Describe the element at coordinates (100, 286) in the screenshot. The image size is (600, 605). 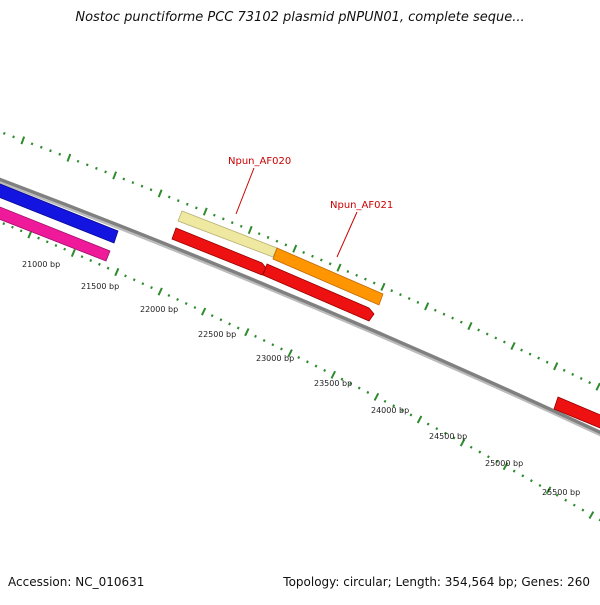
I see `scale-label: 21500 bp` at that location.